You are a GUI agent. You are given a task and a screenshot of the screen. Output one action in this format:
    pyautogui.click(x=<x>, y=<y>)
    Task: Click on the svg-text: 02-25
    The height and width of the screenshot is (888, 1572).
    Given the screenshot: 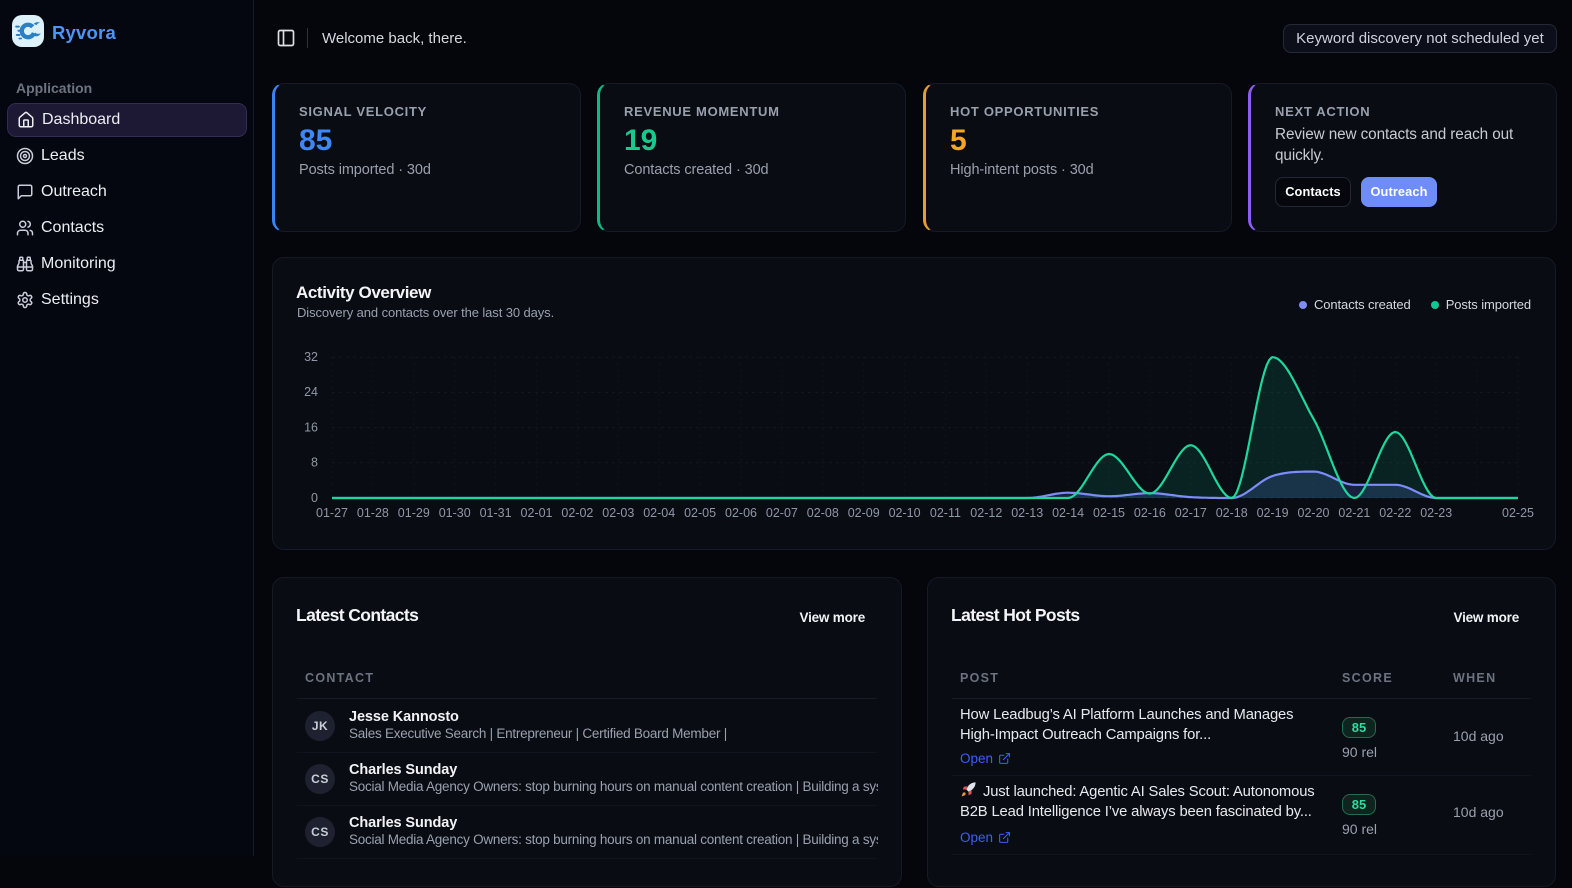 What is the action you would take?
    pyautogui.click(x=1518, y=513)
    